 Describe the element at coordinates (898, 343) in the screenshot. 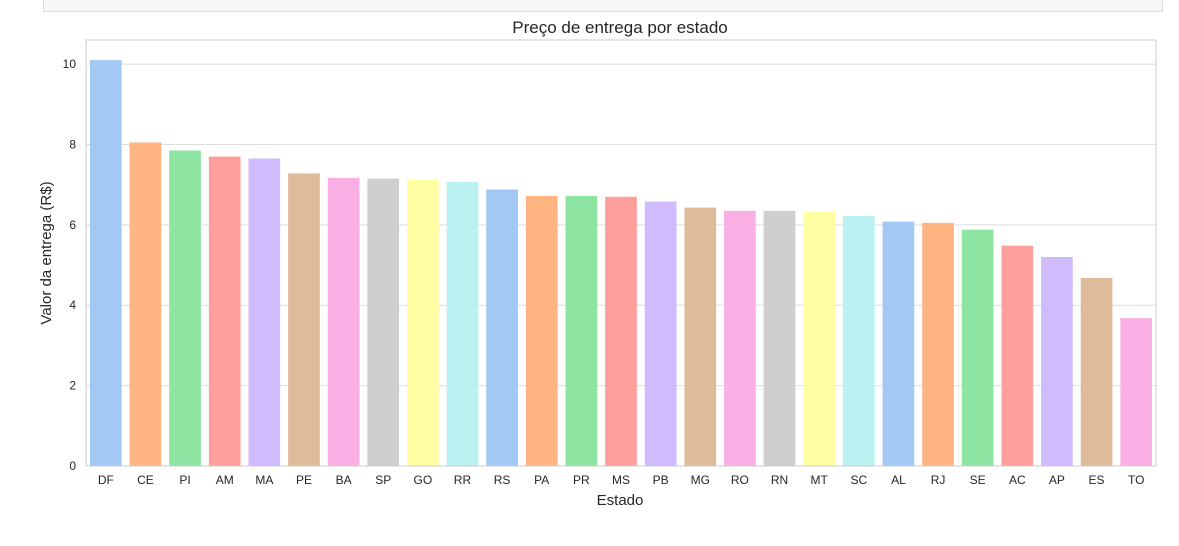

I see `bar-al` at that location.